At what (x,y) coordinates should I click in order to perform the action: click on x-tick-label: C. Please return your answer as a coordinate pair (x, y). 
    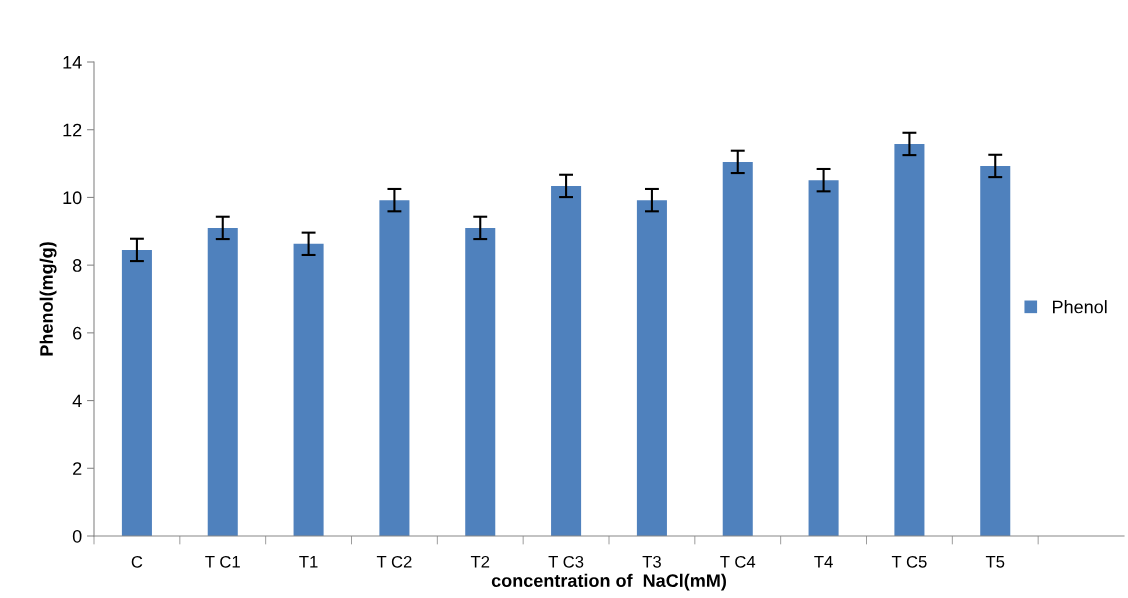
    Looking at the image, I should click on (137, 561).